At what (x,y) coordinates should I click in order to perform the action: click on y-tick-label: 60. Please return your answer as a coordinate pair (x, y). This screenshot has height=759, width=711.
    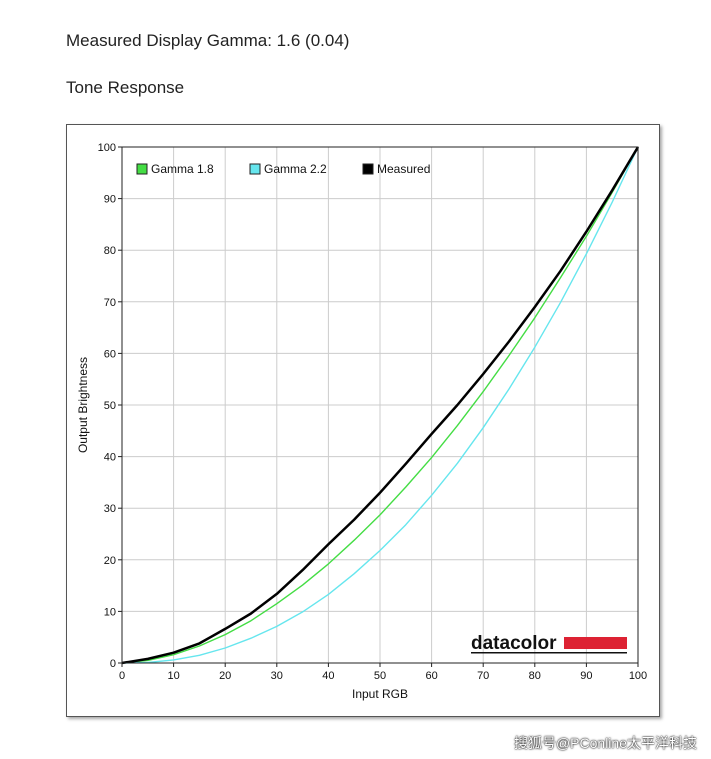
    Looking at the image, I should click on (110, 354).